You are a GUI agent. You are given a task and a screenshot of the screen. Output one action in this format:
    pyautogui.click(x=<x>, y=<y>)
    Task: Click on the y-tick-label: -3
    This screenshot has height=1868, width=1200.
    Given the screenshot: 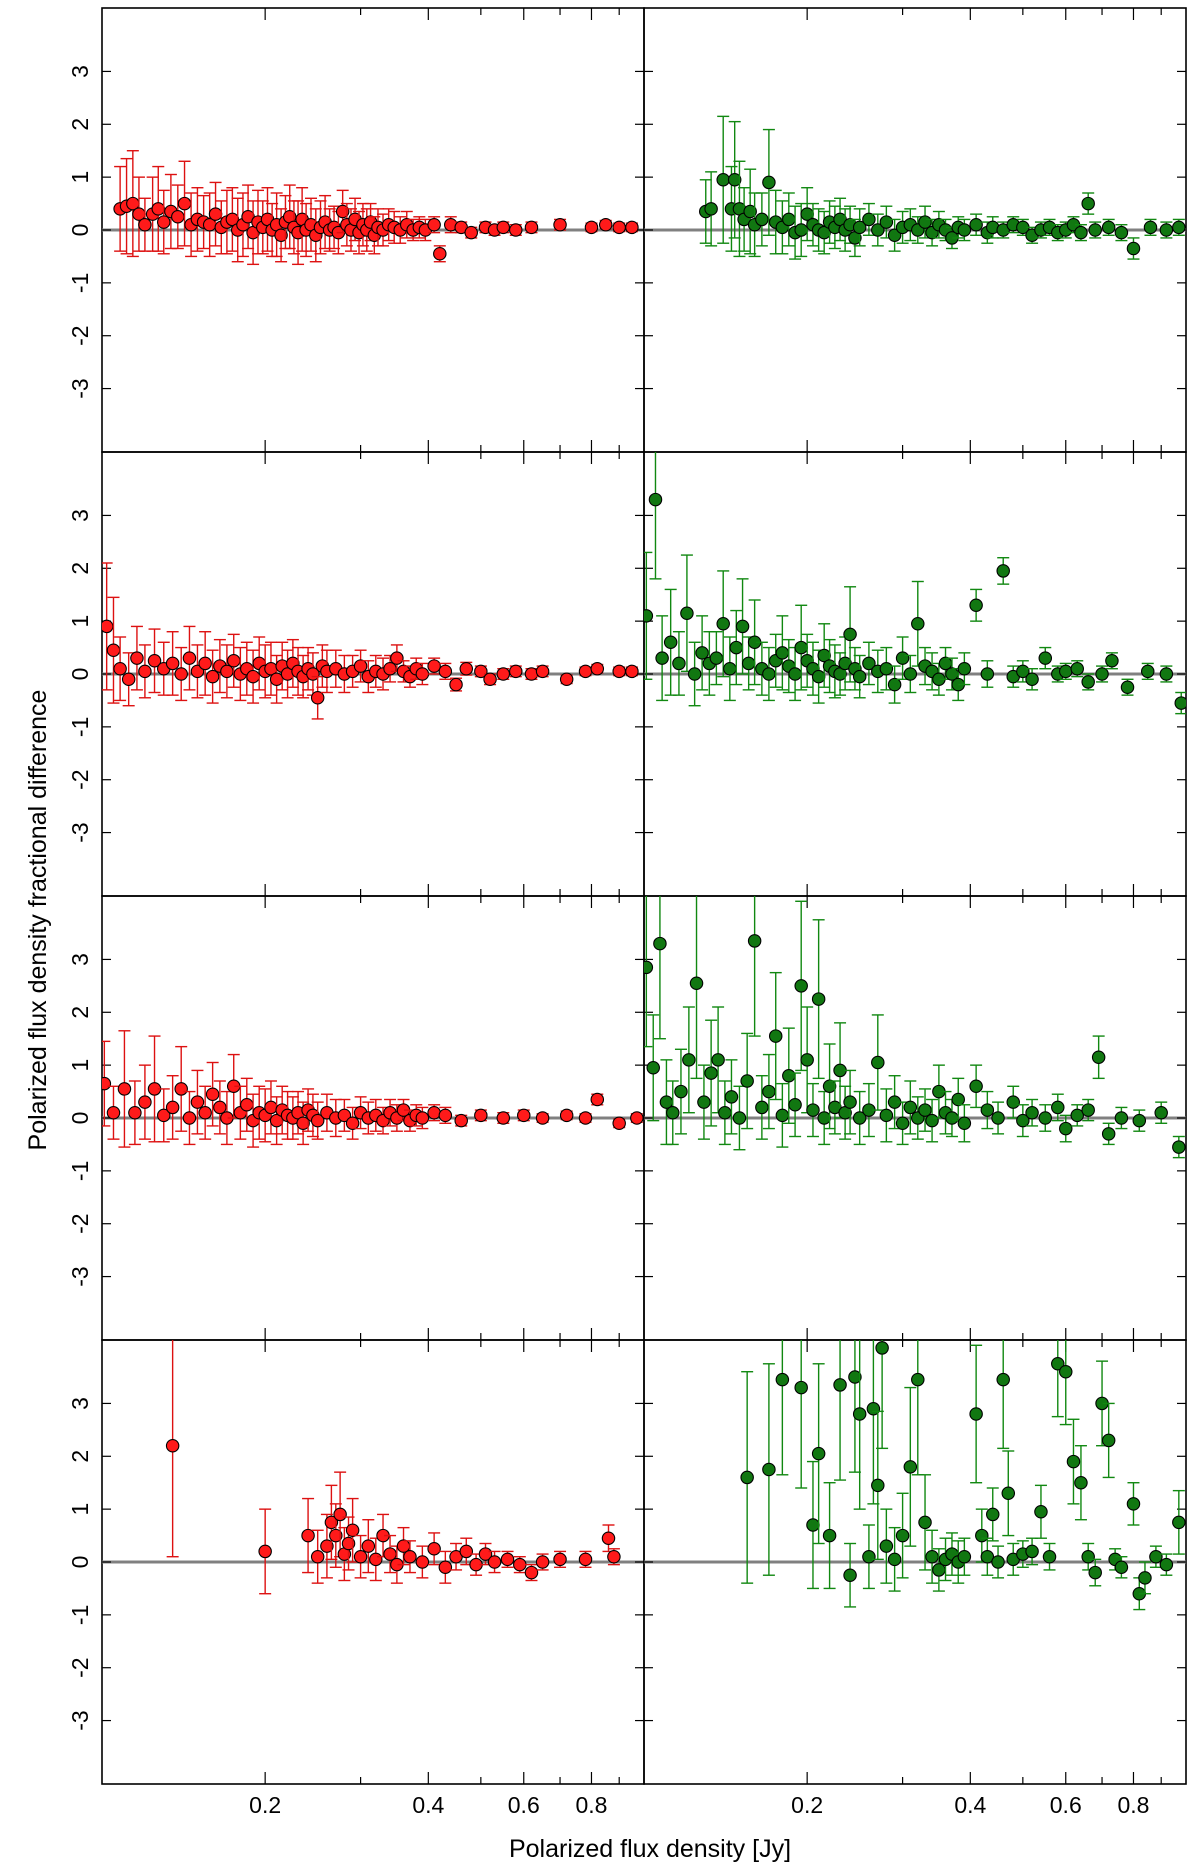 What is the action you would take?
    pyautogui.click(x=80, y=1720)
    